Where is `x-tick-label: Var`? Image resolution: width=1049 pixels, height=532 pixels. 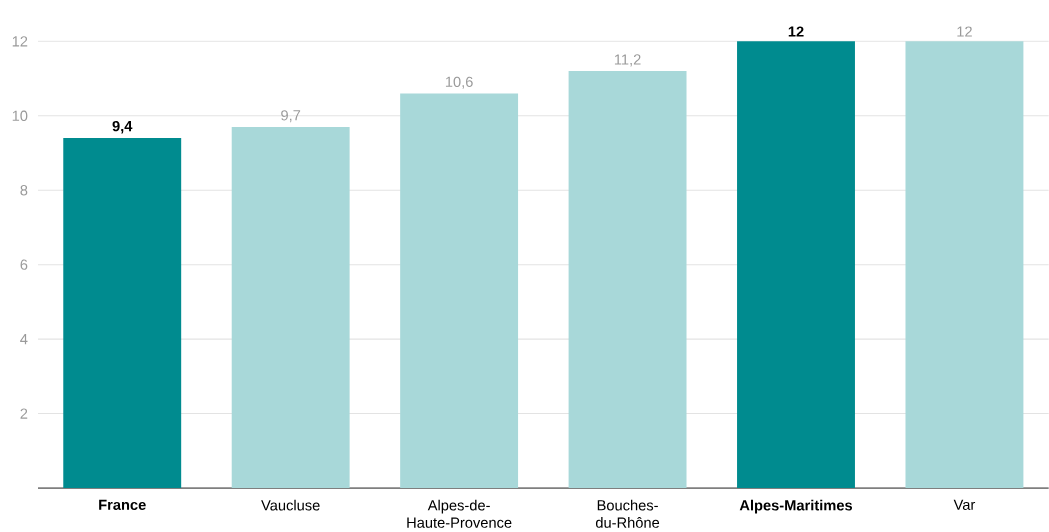 x-tick-label: Var is located at coordinates (964, 504).